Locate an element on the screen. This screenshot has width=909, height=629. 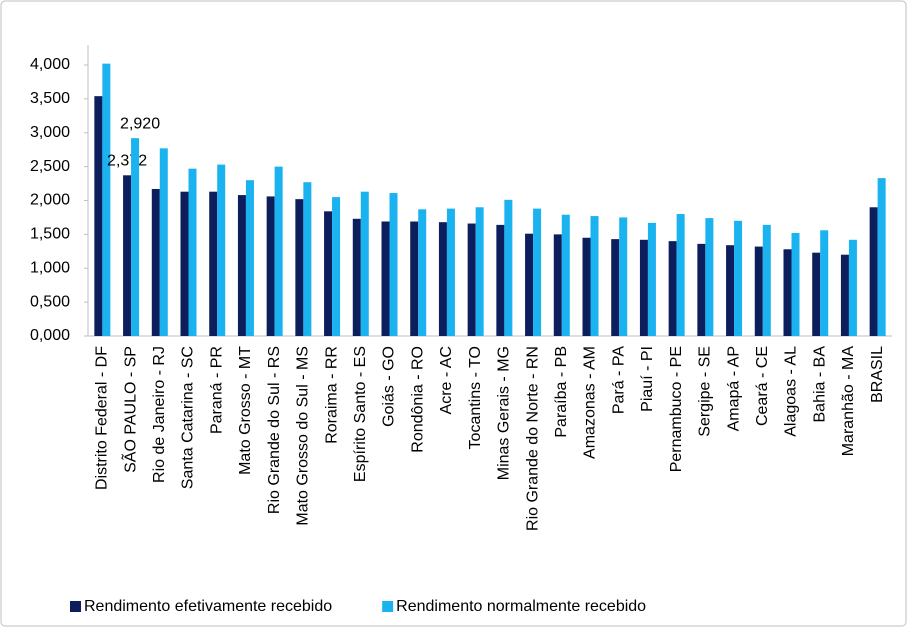
y-tick-label: 3,000 is located at coordinates (50, 132).